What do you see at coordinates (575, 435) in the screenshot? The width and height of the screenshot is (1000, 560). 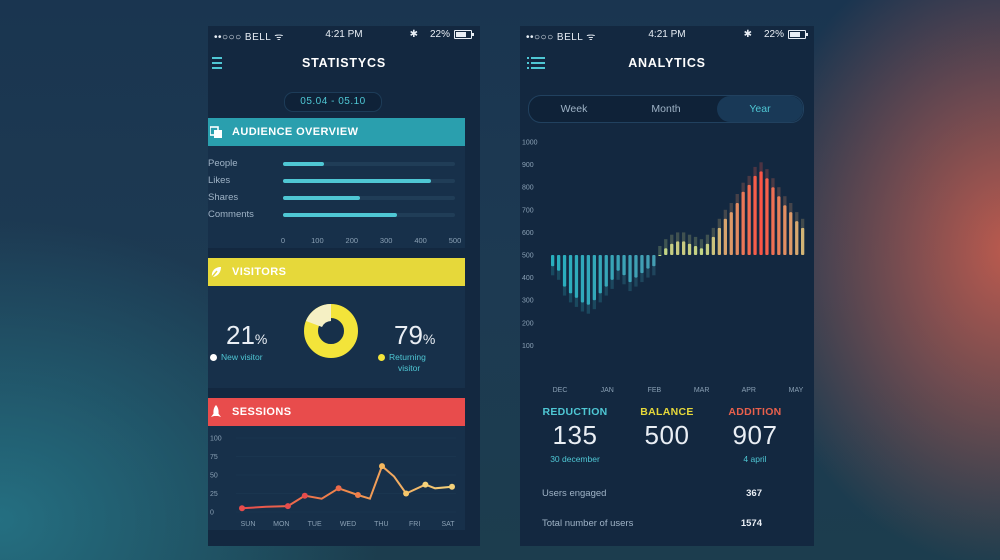 I see `reduction-value: 135` at bounding box center [575, 435].